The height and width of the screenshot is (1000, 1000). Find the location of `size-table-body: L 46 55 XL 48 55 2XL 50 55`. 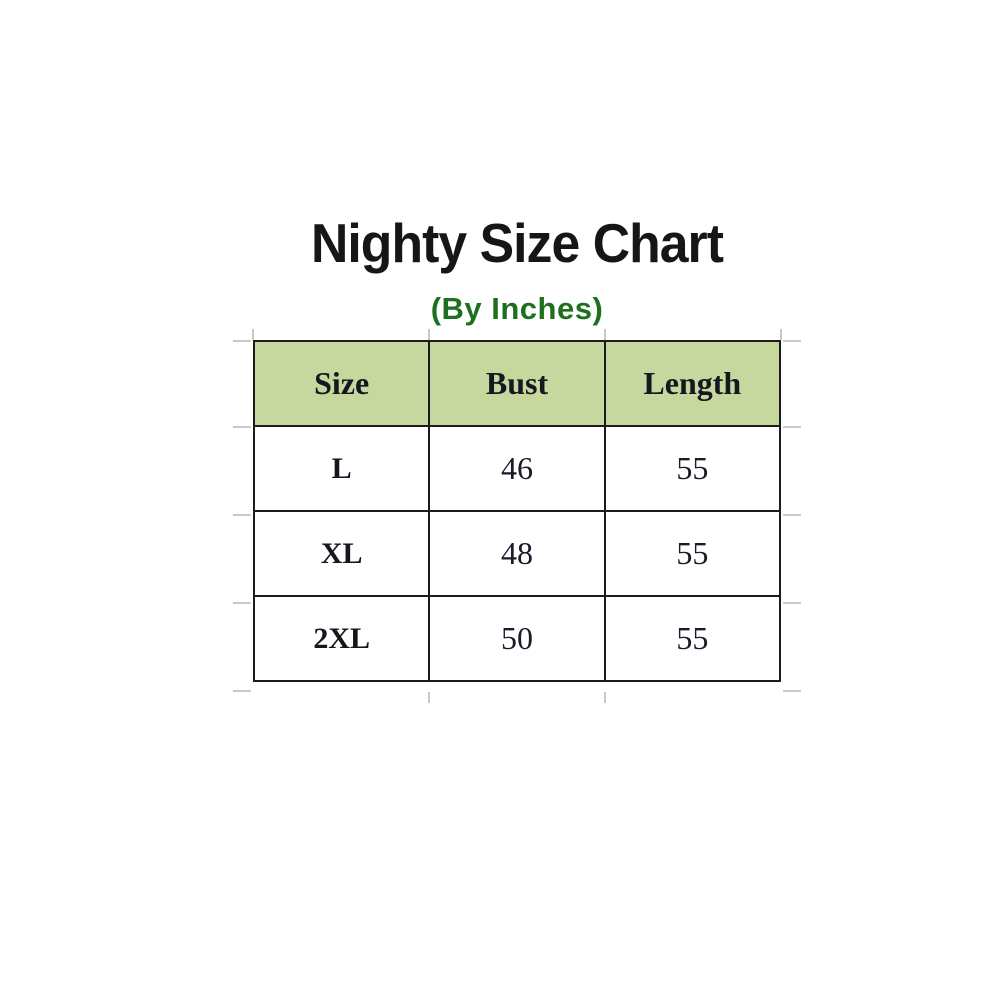

size-table-body: L 46 55 XL 48 55 2XL 50 55 is located at coordinates (517, 553).